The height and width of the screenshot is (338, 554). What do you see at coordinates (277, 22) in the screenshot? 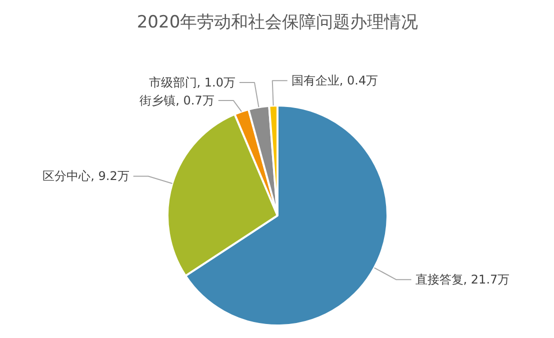
I see `chart-title: 2020年劳动和社会保障问题办理情况` at bounding box center [277, 22].